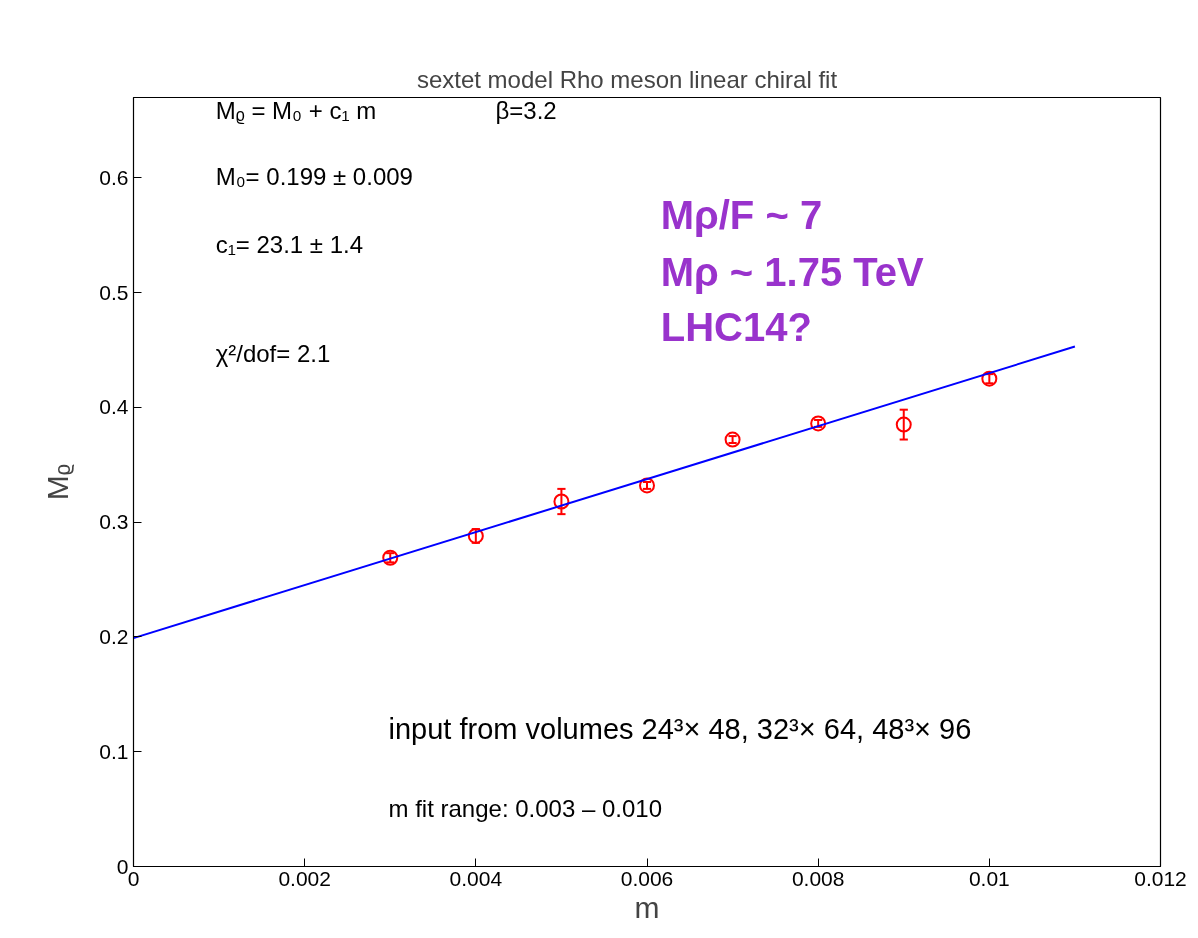 This screenshot has width=1198, height=938. I want to click on y-tick-label: 0.2, so click(114, 636).